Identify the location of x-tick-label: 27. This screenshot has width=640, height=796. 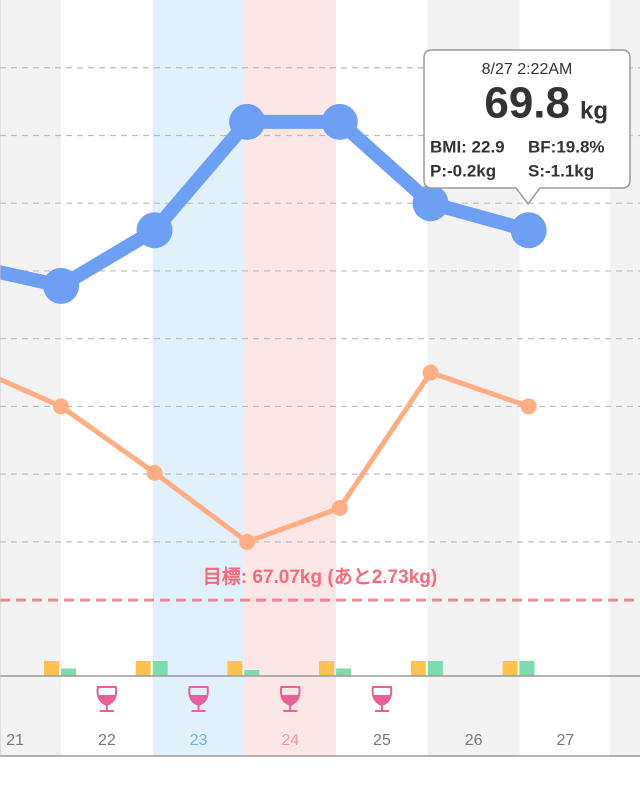
(565, 740).